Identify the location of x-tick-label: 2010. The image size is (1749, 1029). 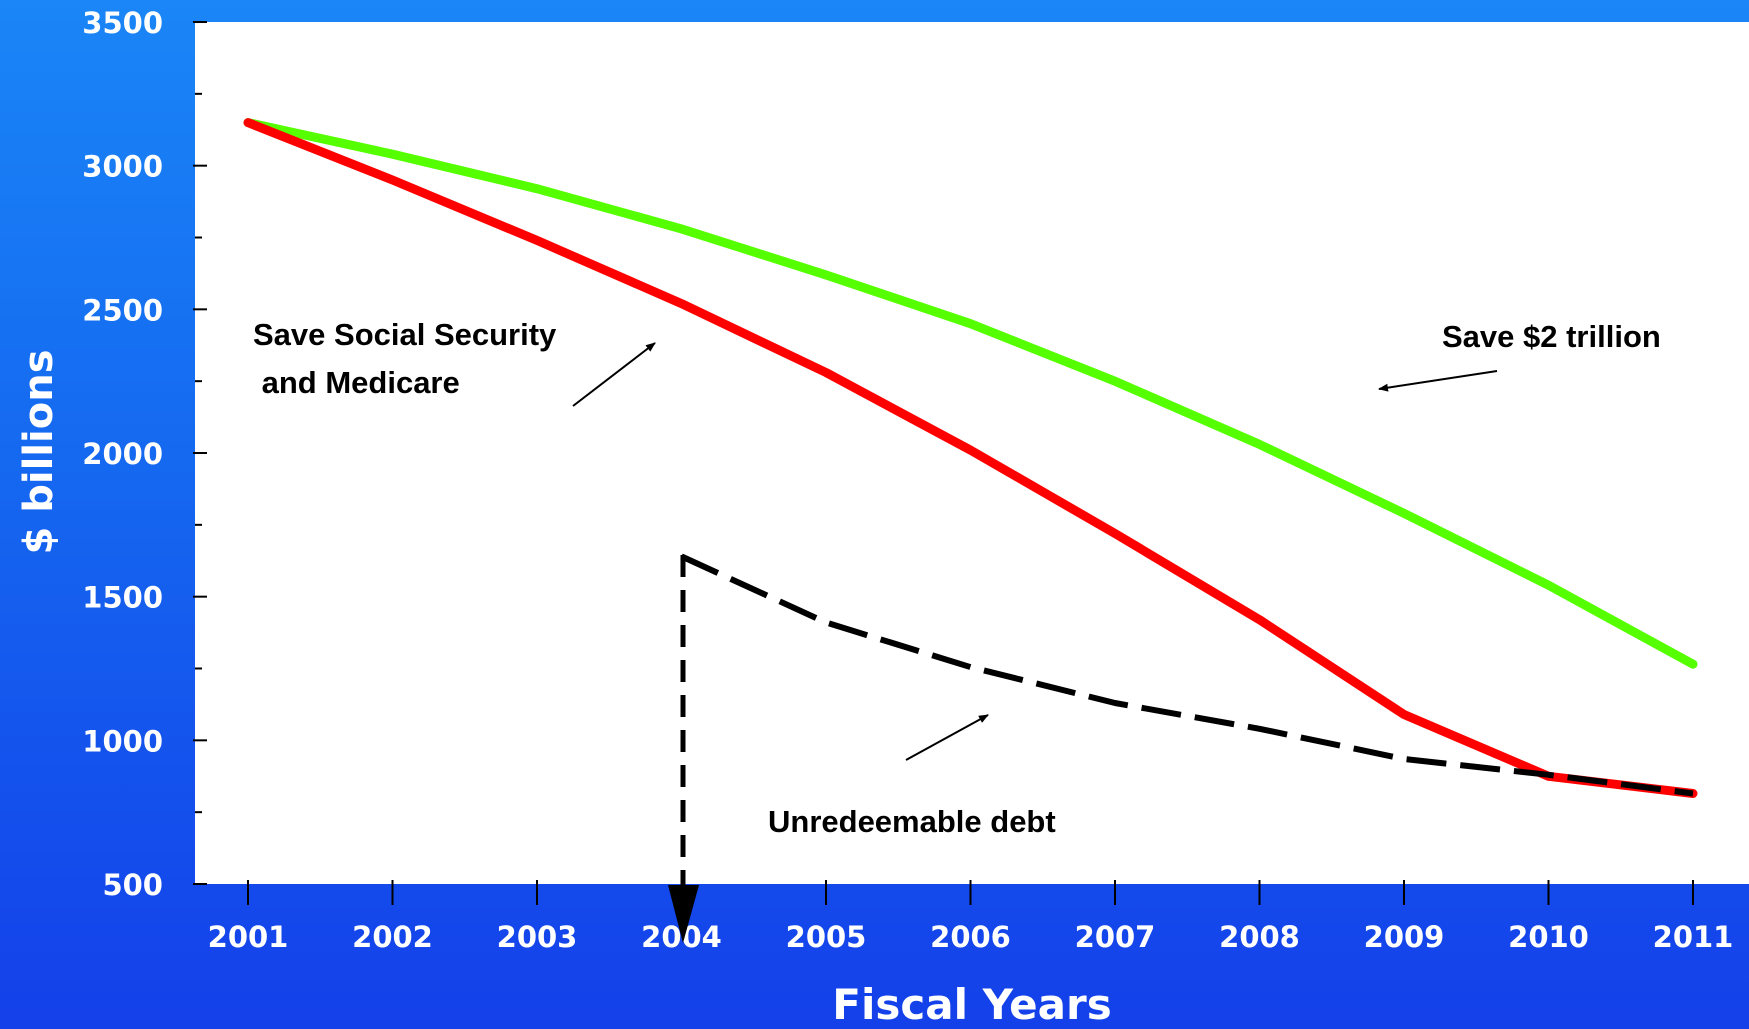
(1548, 937).